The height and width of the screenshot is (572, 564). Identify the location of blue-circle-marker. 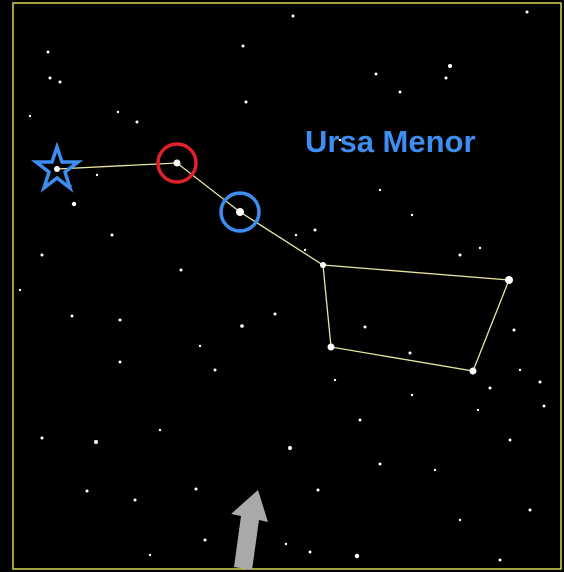
(240, 212).